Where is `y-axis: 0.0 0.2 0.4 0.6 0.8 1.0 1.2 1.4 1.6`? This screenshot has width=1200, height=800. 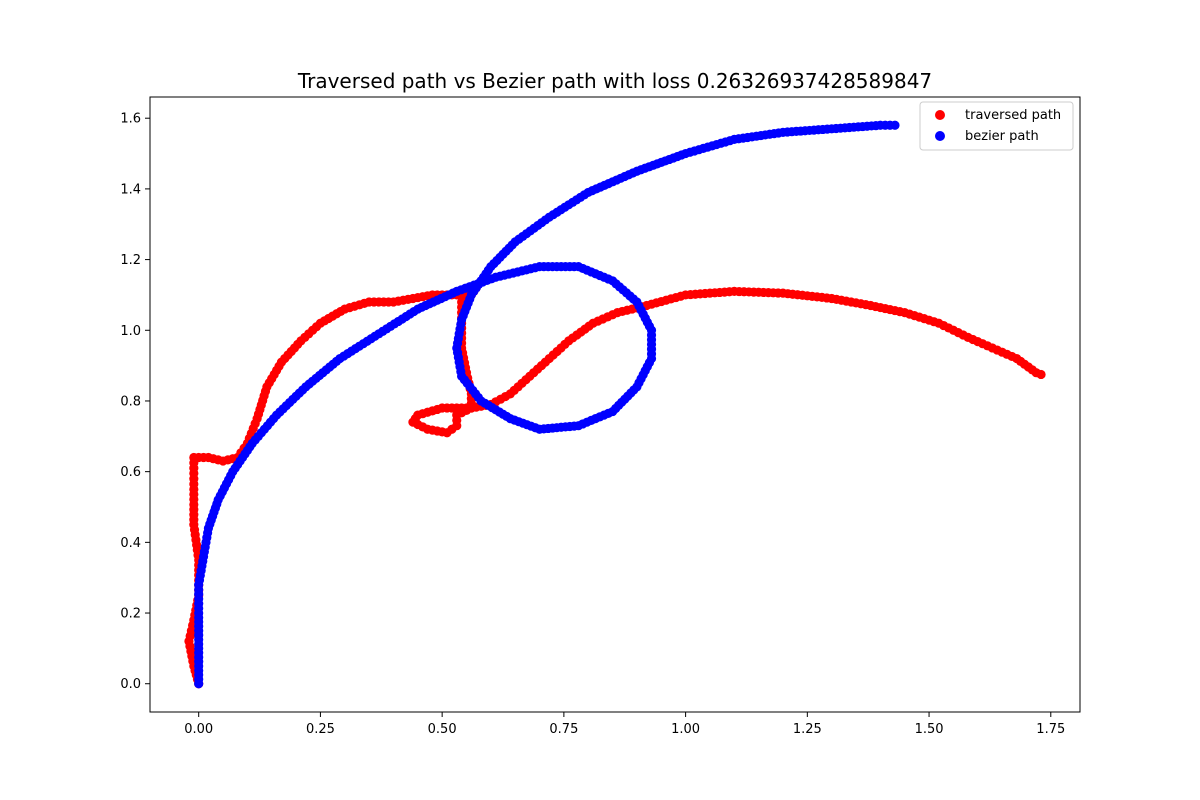
y-axis: 0.0 0.2 0.4 0.6 0.8 1.0 1.2 1.4 1.6 is located at coordinates (135, 402).